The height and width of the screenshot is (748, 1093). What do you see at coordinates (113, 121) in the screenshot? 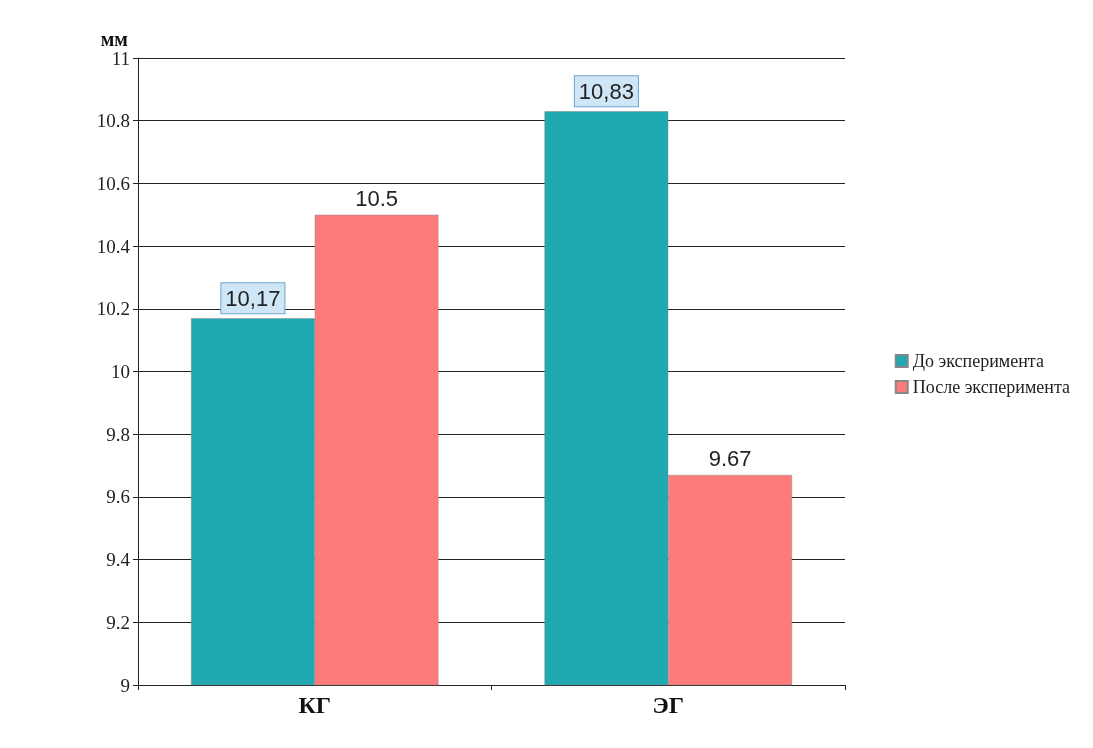
I see `y-tick-label: 10.8` at bounding box center [113, 121].